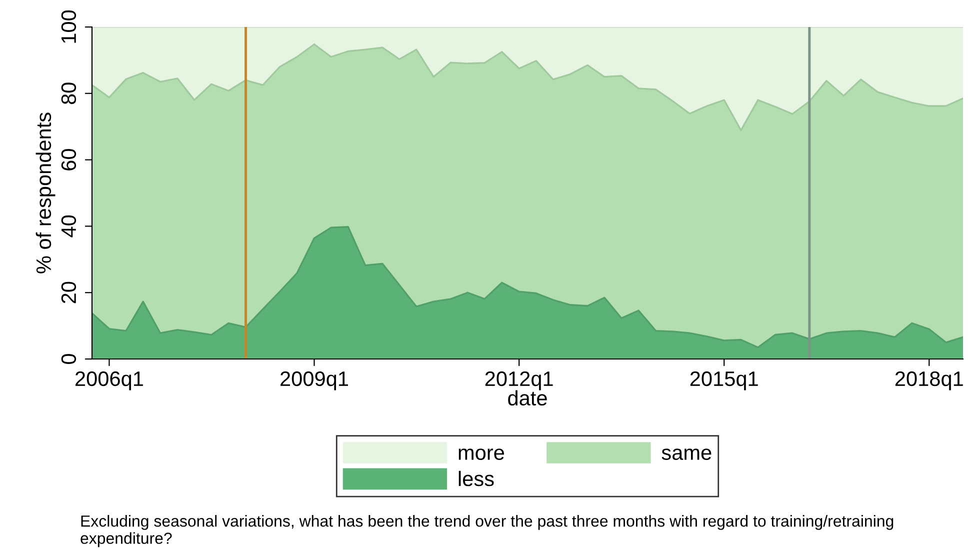  What do you see at coordinates (929, 380) in the screenshot?
I see `x-tick-label: 2018q1` at bounding box center [929, 380].